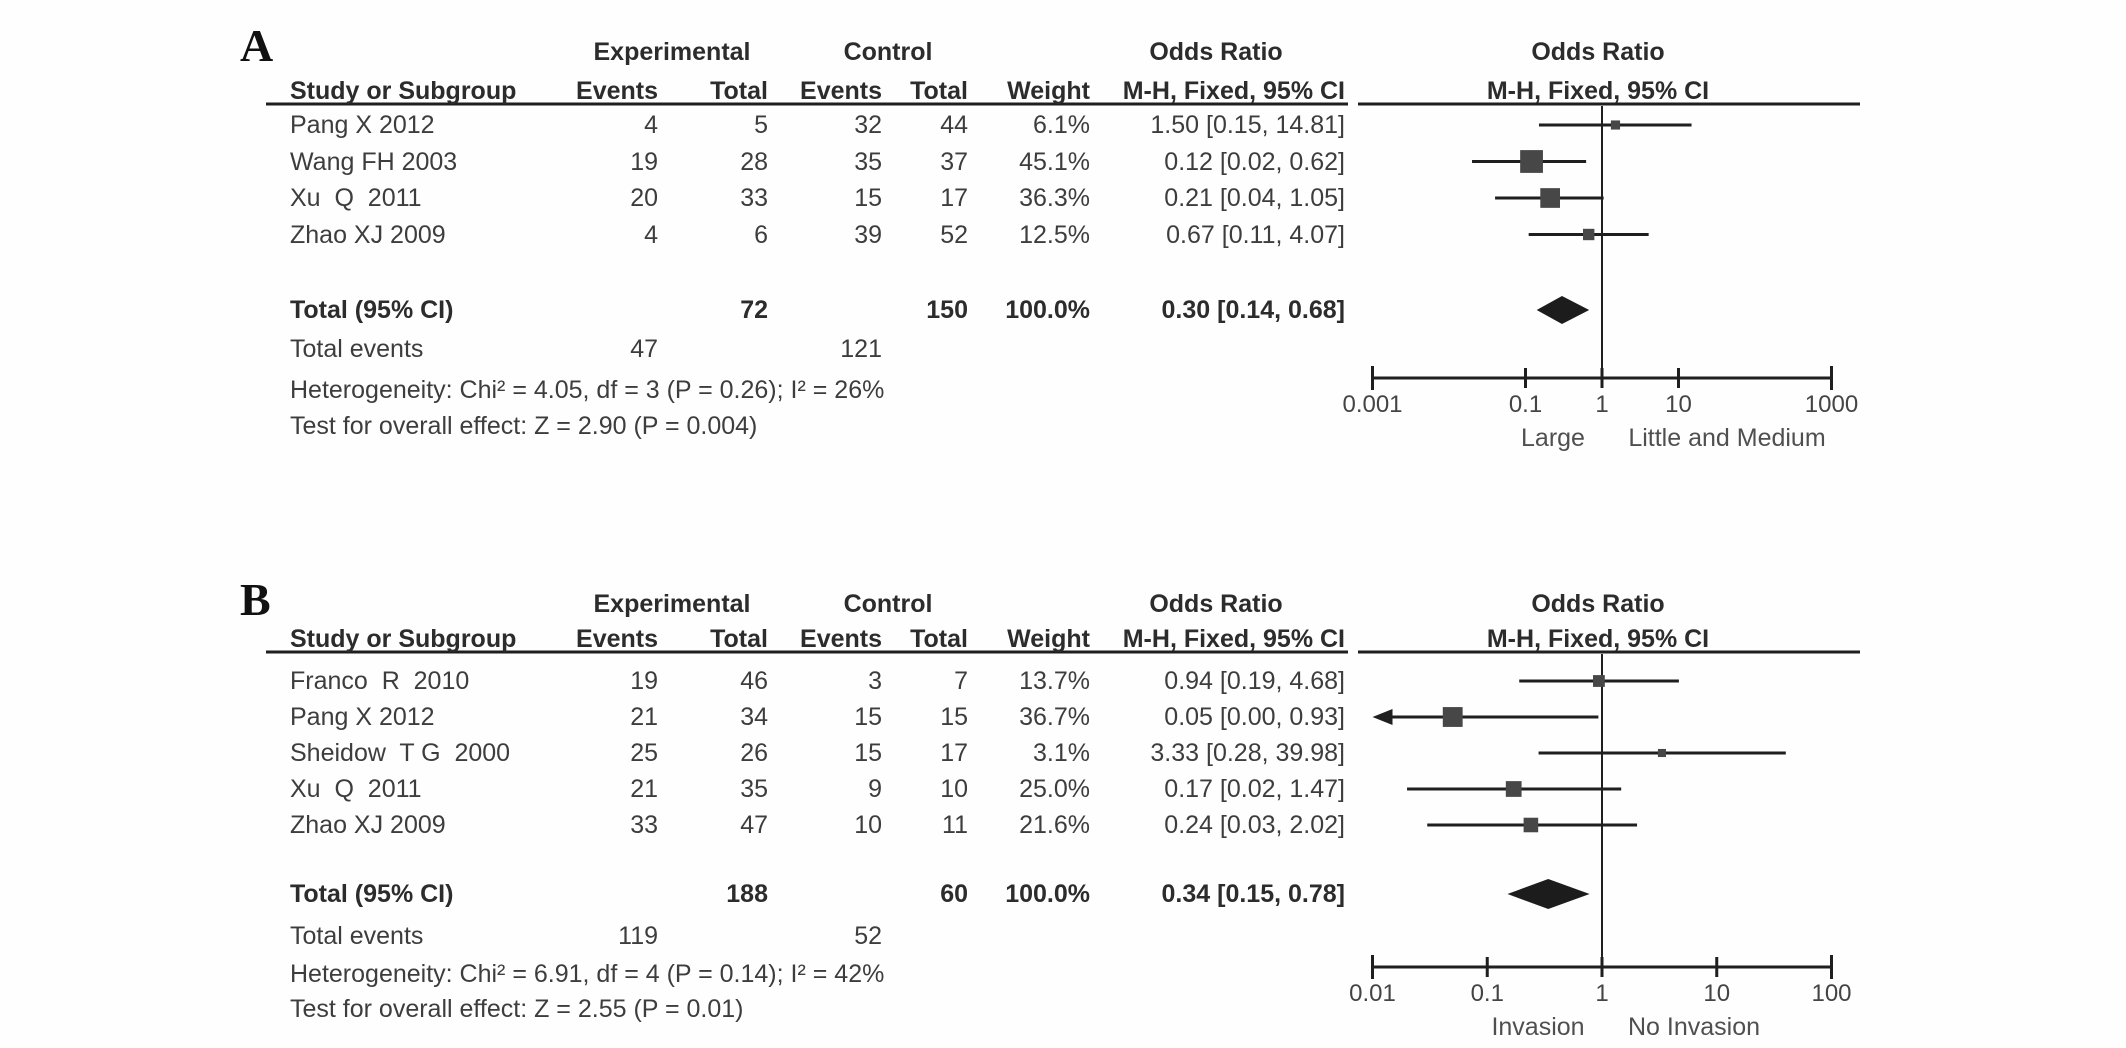 The width and height of the screenshot is (2126, 1048). Describe the element at coordinates (1694, 1027) in the screenshot. I see `axis-favours-right-label: No Invasion` at that location.